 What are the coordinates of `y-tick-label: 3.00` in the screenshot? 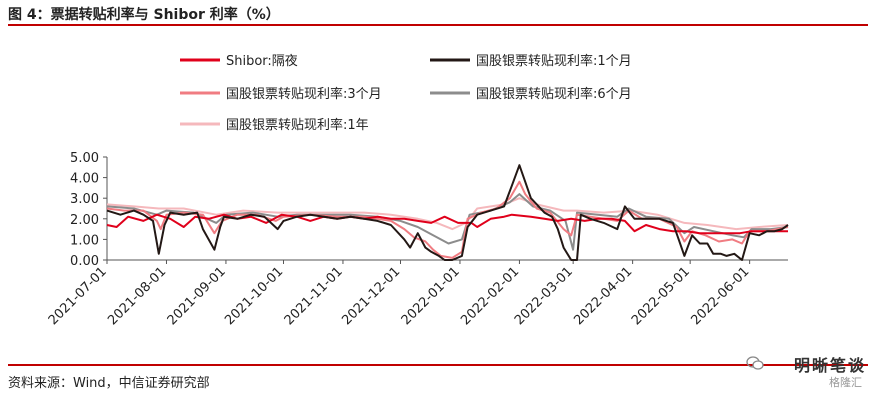 It's located at (84, 199).